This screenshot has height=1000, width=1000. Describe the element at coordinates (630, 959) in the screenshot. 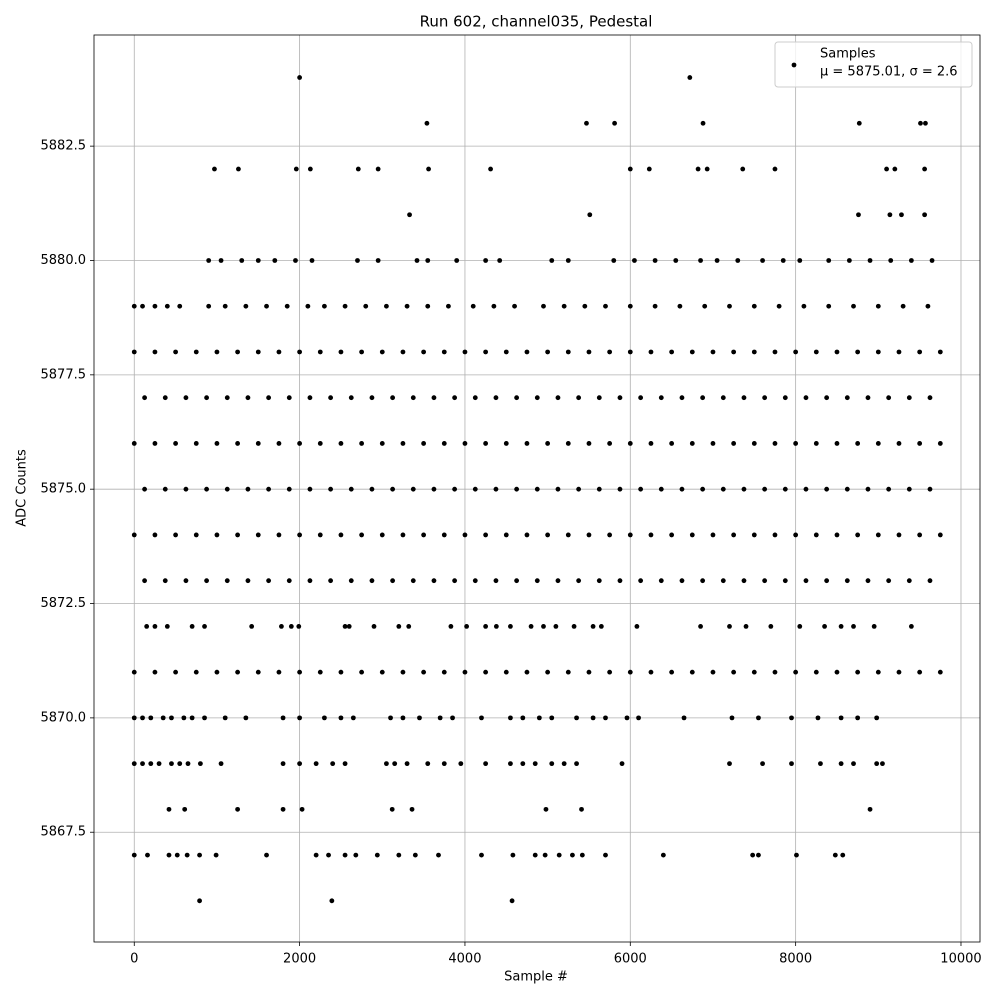

I see `x-tick-label: 6000` at that location.